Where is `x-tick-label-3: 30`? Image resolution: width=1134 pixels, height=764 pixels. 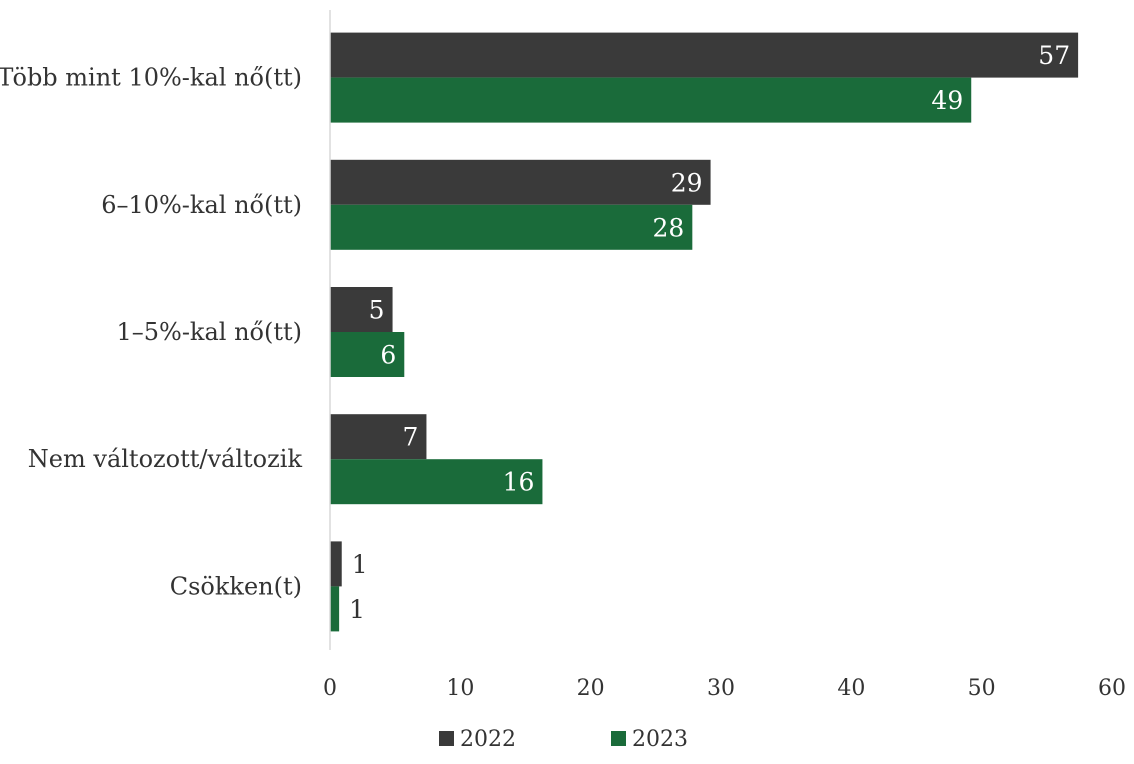 x-tick-label-3: 30 is located at coordinates (721, 688).